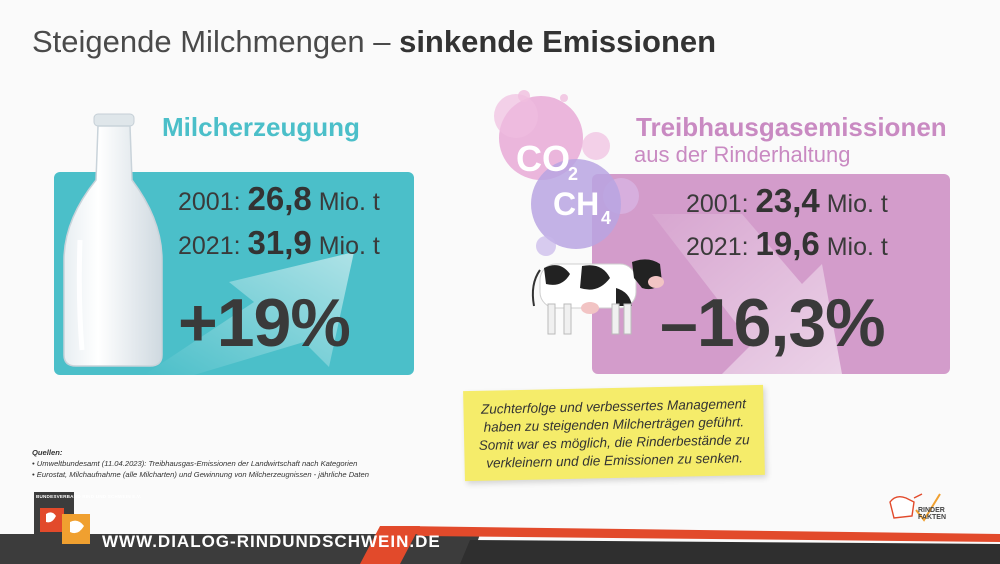  I want to click on ghg-subheading: aus der Rinderhaltung, so click(742, 154).